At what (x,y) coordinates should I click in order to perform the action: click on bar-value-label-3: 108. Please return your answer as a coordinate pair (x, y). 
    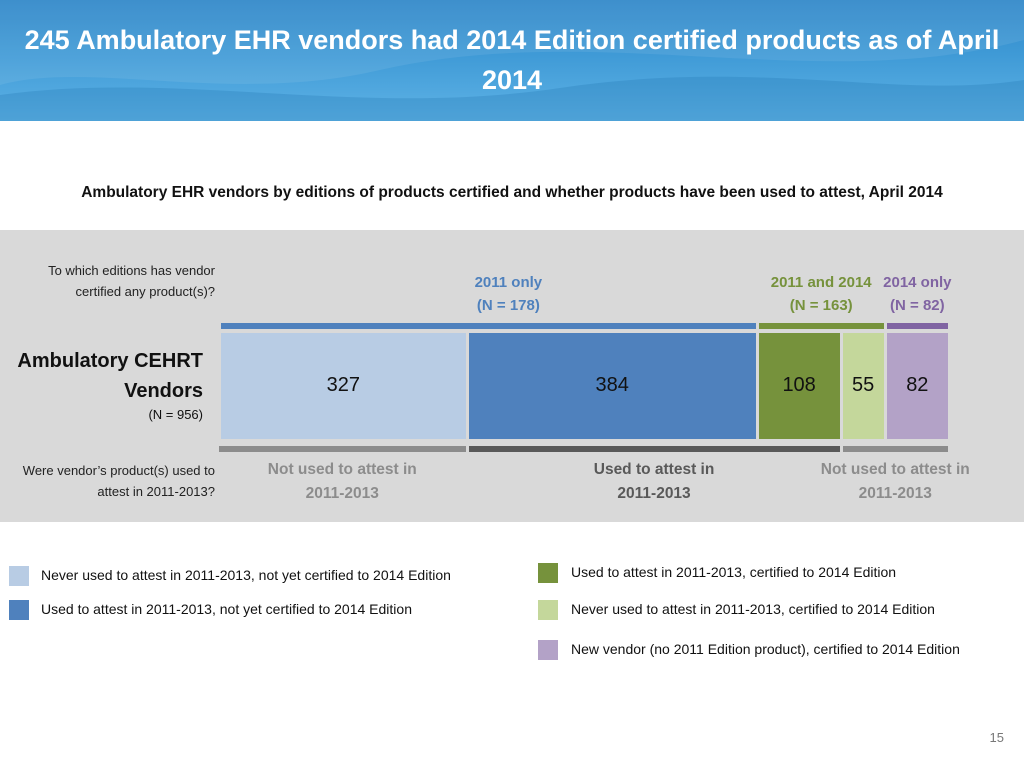
    Looking at the image, I should click on (799, 385).